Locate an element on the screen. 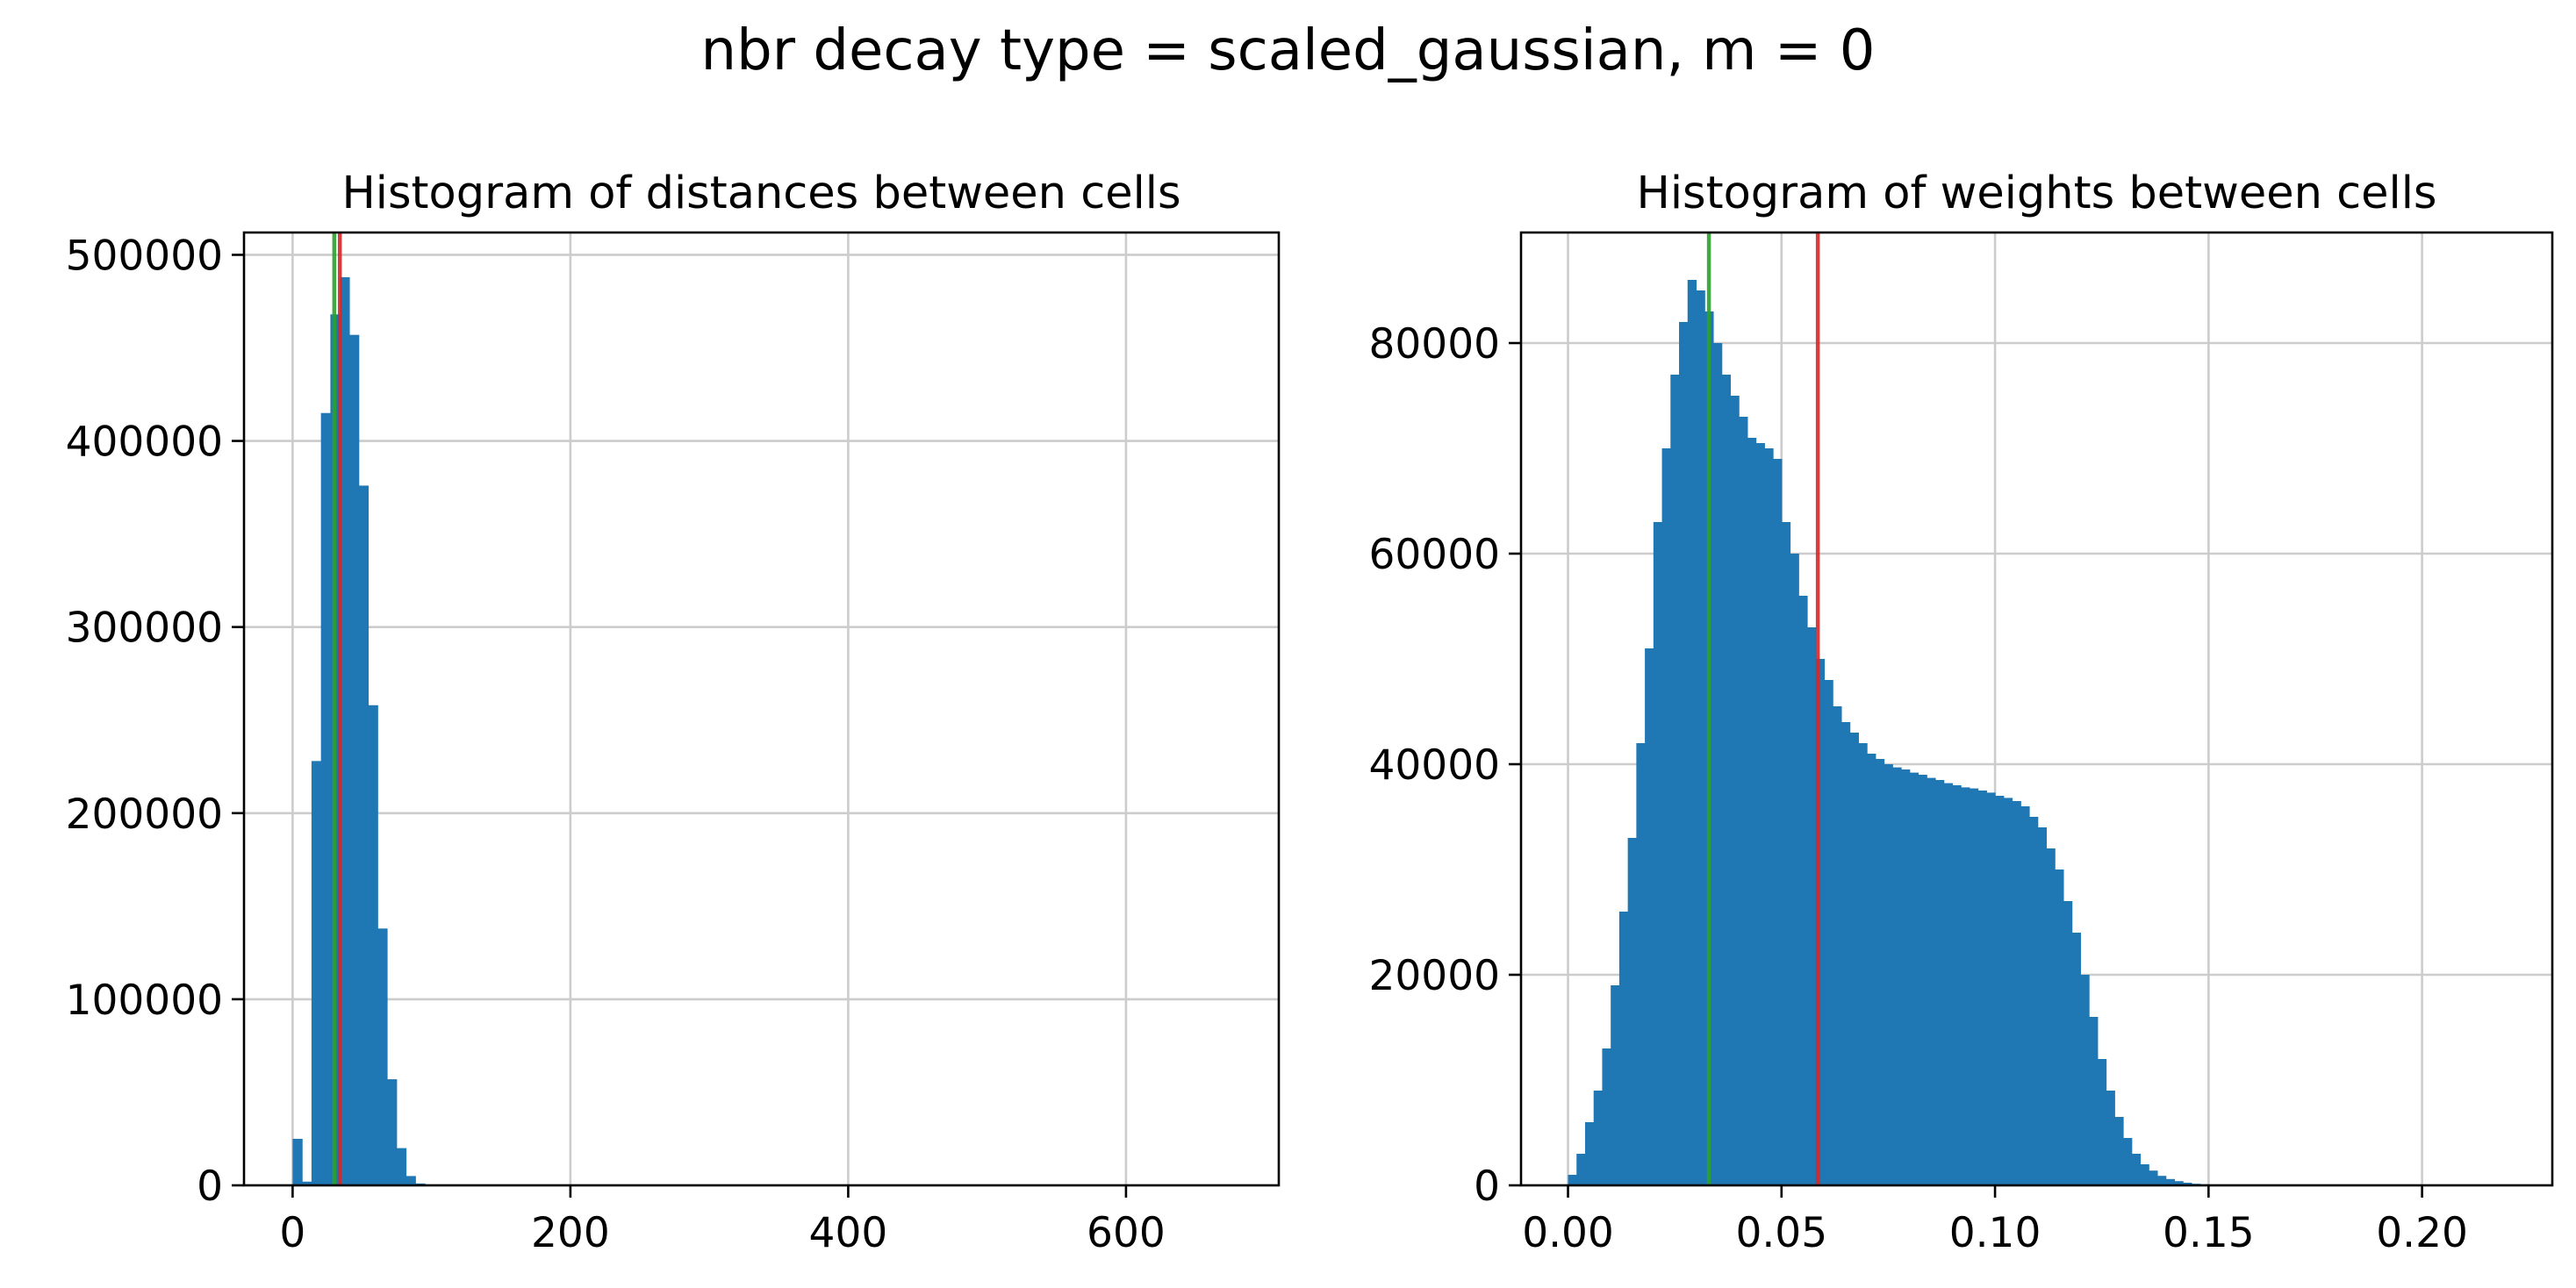 This screenshot has width=2576, height=1288. figure-title: nbr decay type = scaled_gaussian, m = 0 is located at coordinates (1288, 50).